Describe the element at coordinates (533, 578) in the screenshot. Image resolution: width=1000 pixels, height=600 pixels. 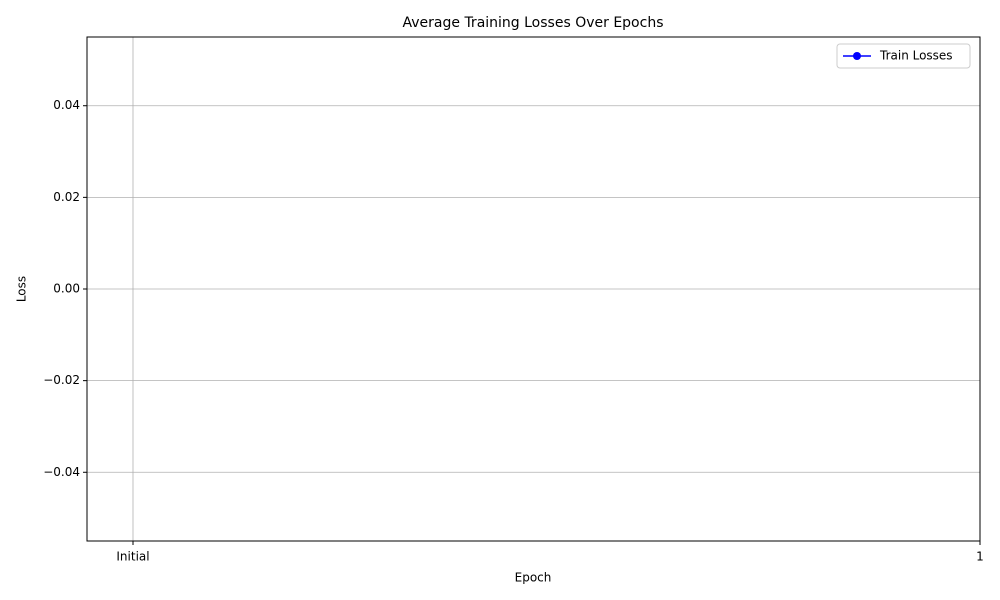
I see `x-axis-label: Epoch` at that location.